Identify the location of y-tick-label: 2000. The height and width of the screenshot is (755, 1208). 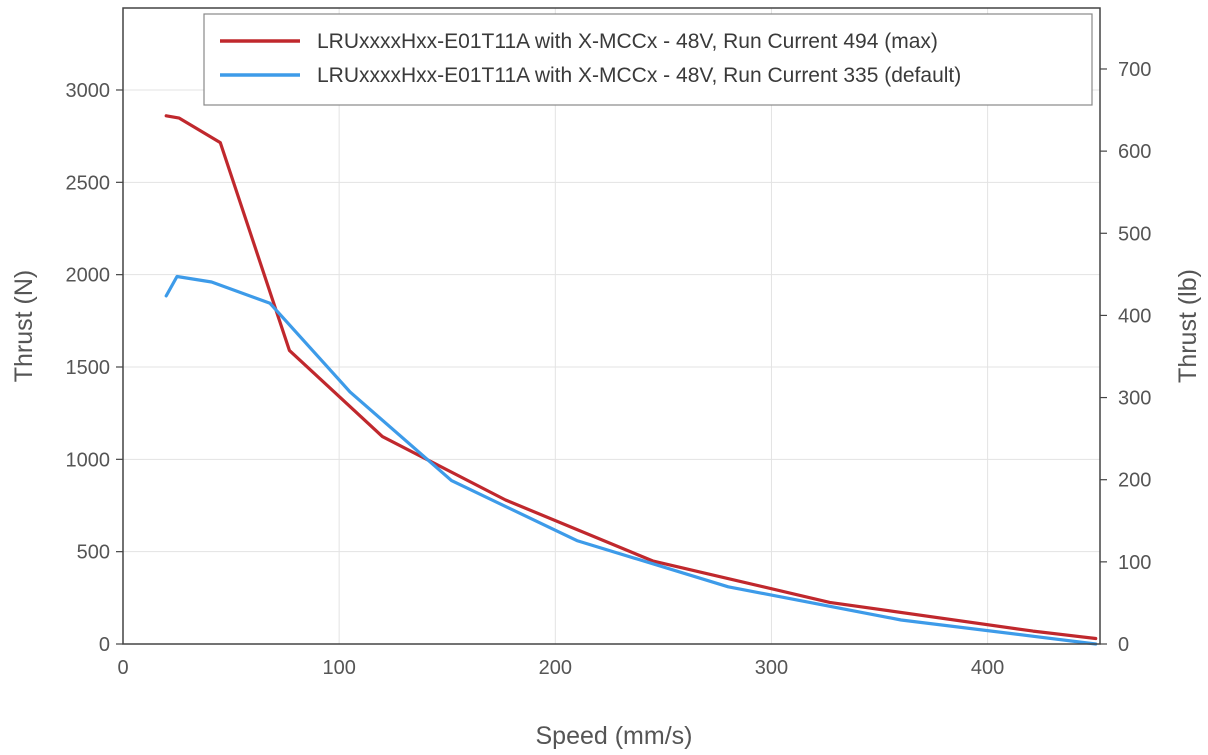
(88, 276).